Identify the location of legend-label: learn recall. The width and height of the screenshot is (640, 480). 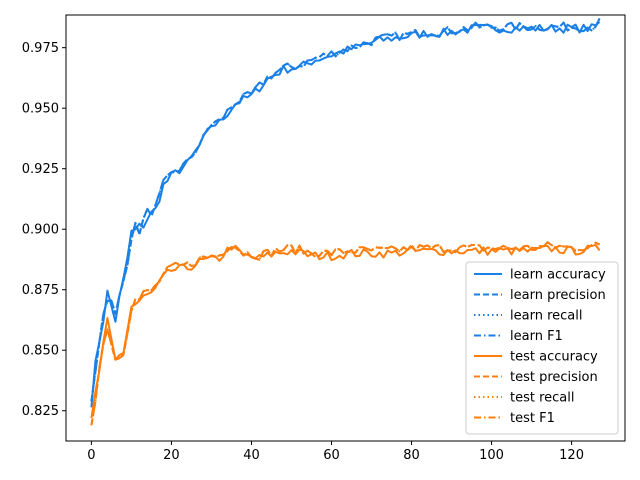
(546, 316).